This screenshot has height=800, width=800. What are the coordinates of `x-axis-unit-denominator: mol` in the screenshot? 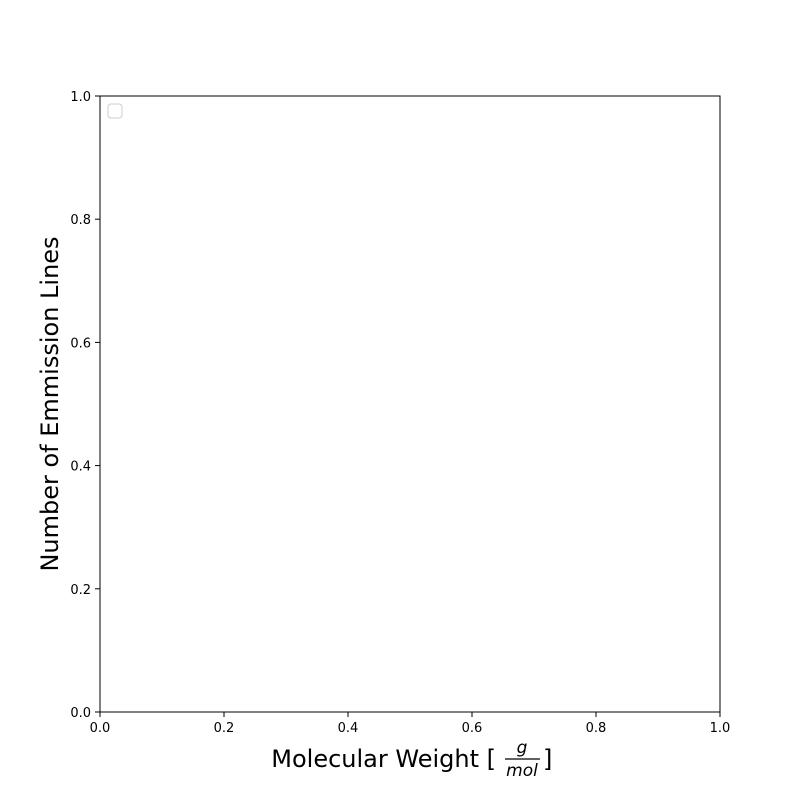 It's located at (522, 771).